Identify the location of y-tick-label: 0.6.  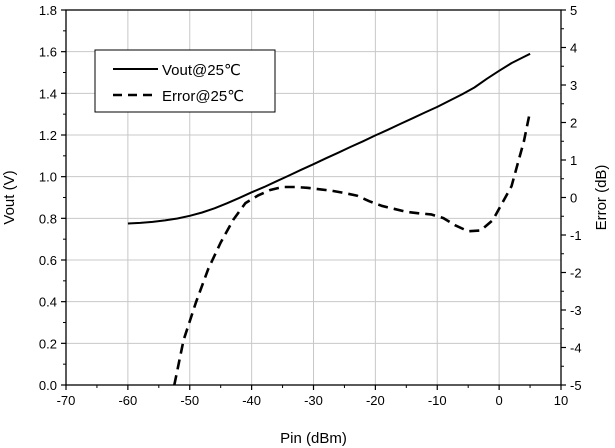
(48, 260).